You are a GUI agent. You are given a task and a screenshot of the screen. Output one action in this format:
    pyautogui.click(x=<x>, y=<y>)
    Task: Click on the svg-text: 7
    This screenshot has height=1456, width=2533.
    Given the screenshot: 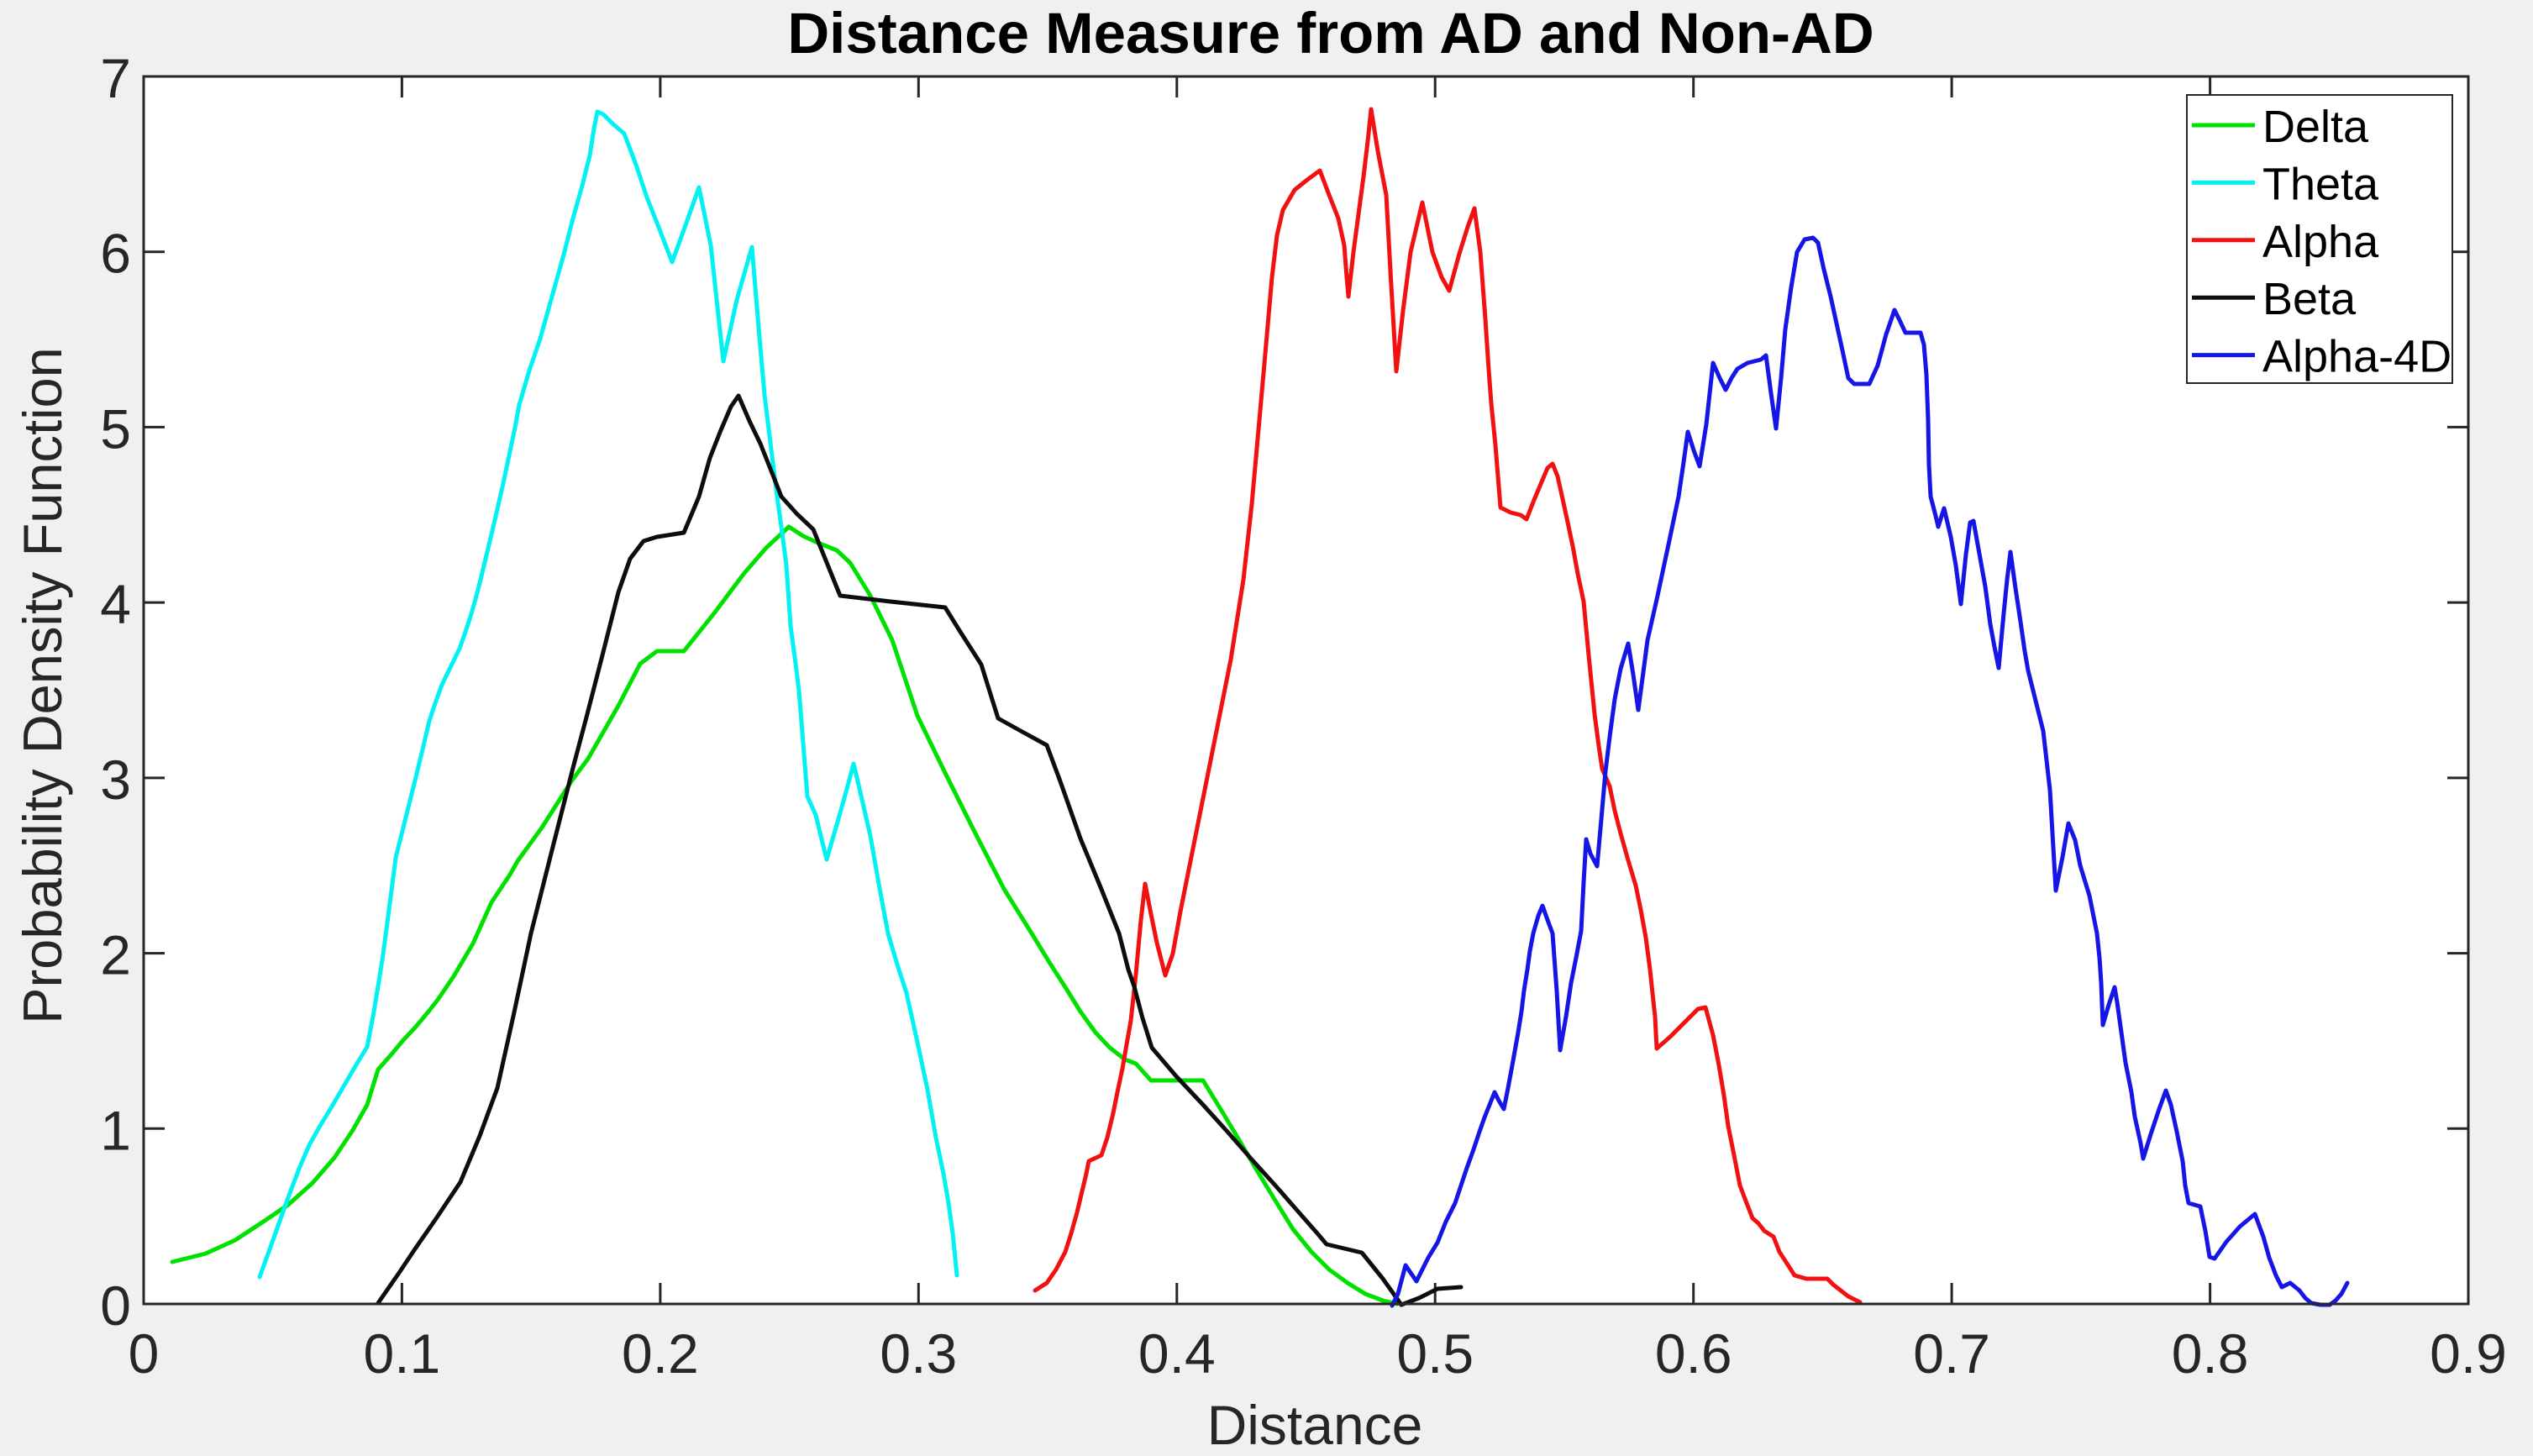 What is the action you would take?
    pyautogui.click(x=115, y=78)
    